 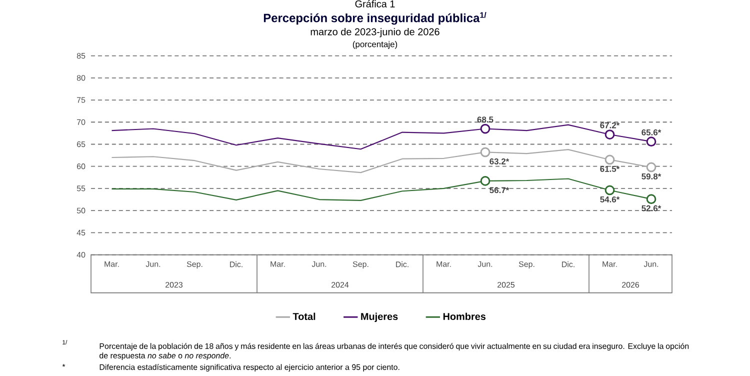 What do you see at coordinates (652, 177) in the screenshot?
I see `data-label: 59.8*` at bounding box center [652, 177].